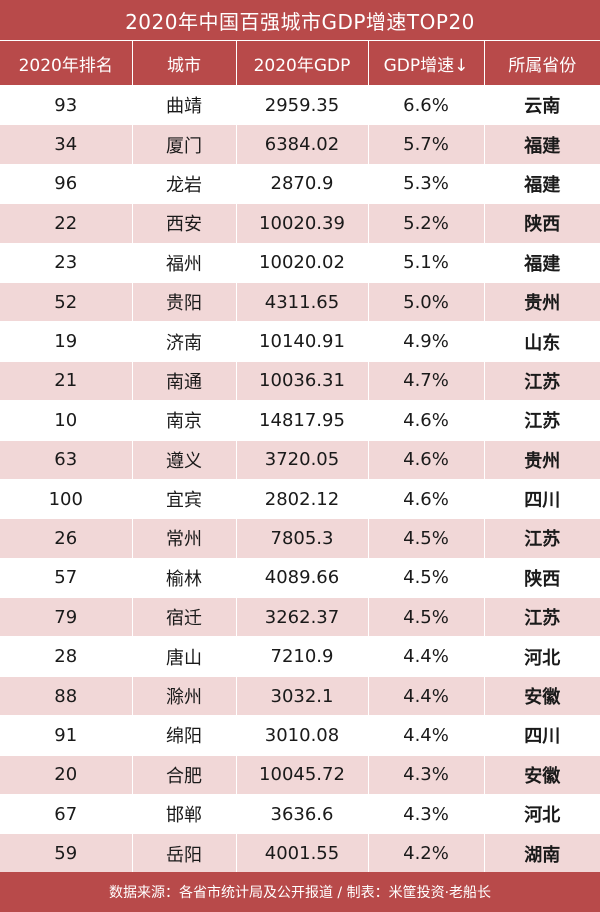  I want to click on cell-gdp: 10036.31, so click(302, 381).